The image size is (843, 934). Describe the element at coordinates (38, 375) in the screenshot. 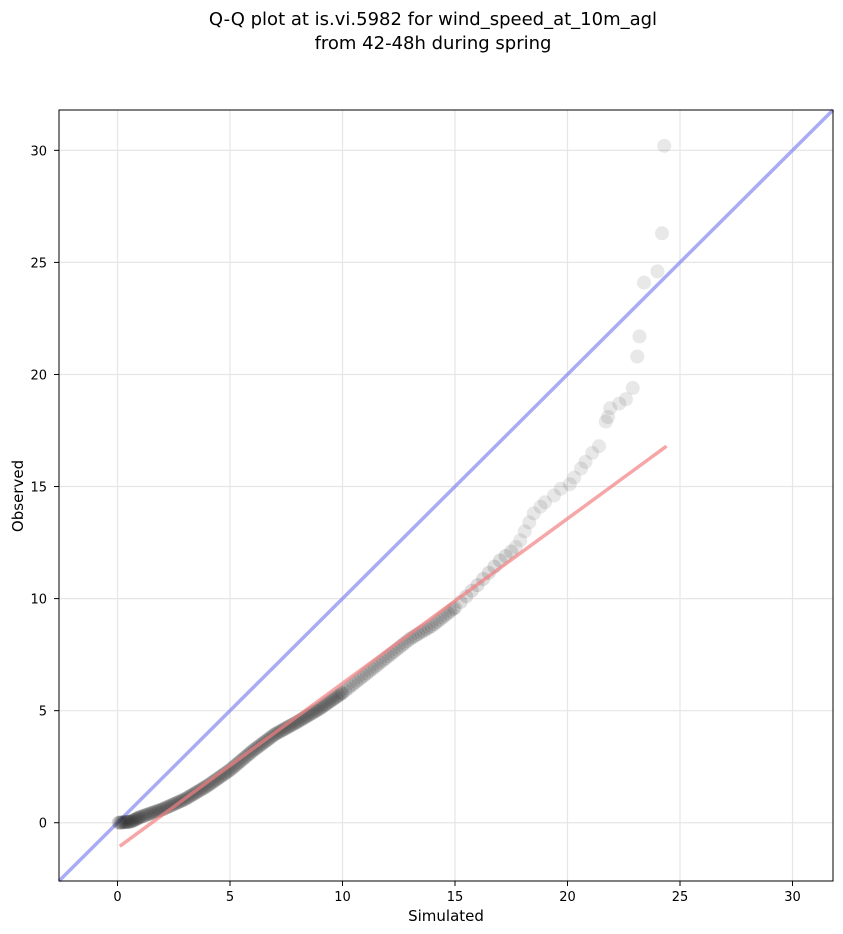

I see `y-tick-label-4: 20` at that location.